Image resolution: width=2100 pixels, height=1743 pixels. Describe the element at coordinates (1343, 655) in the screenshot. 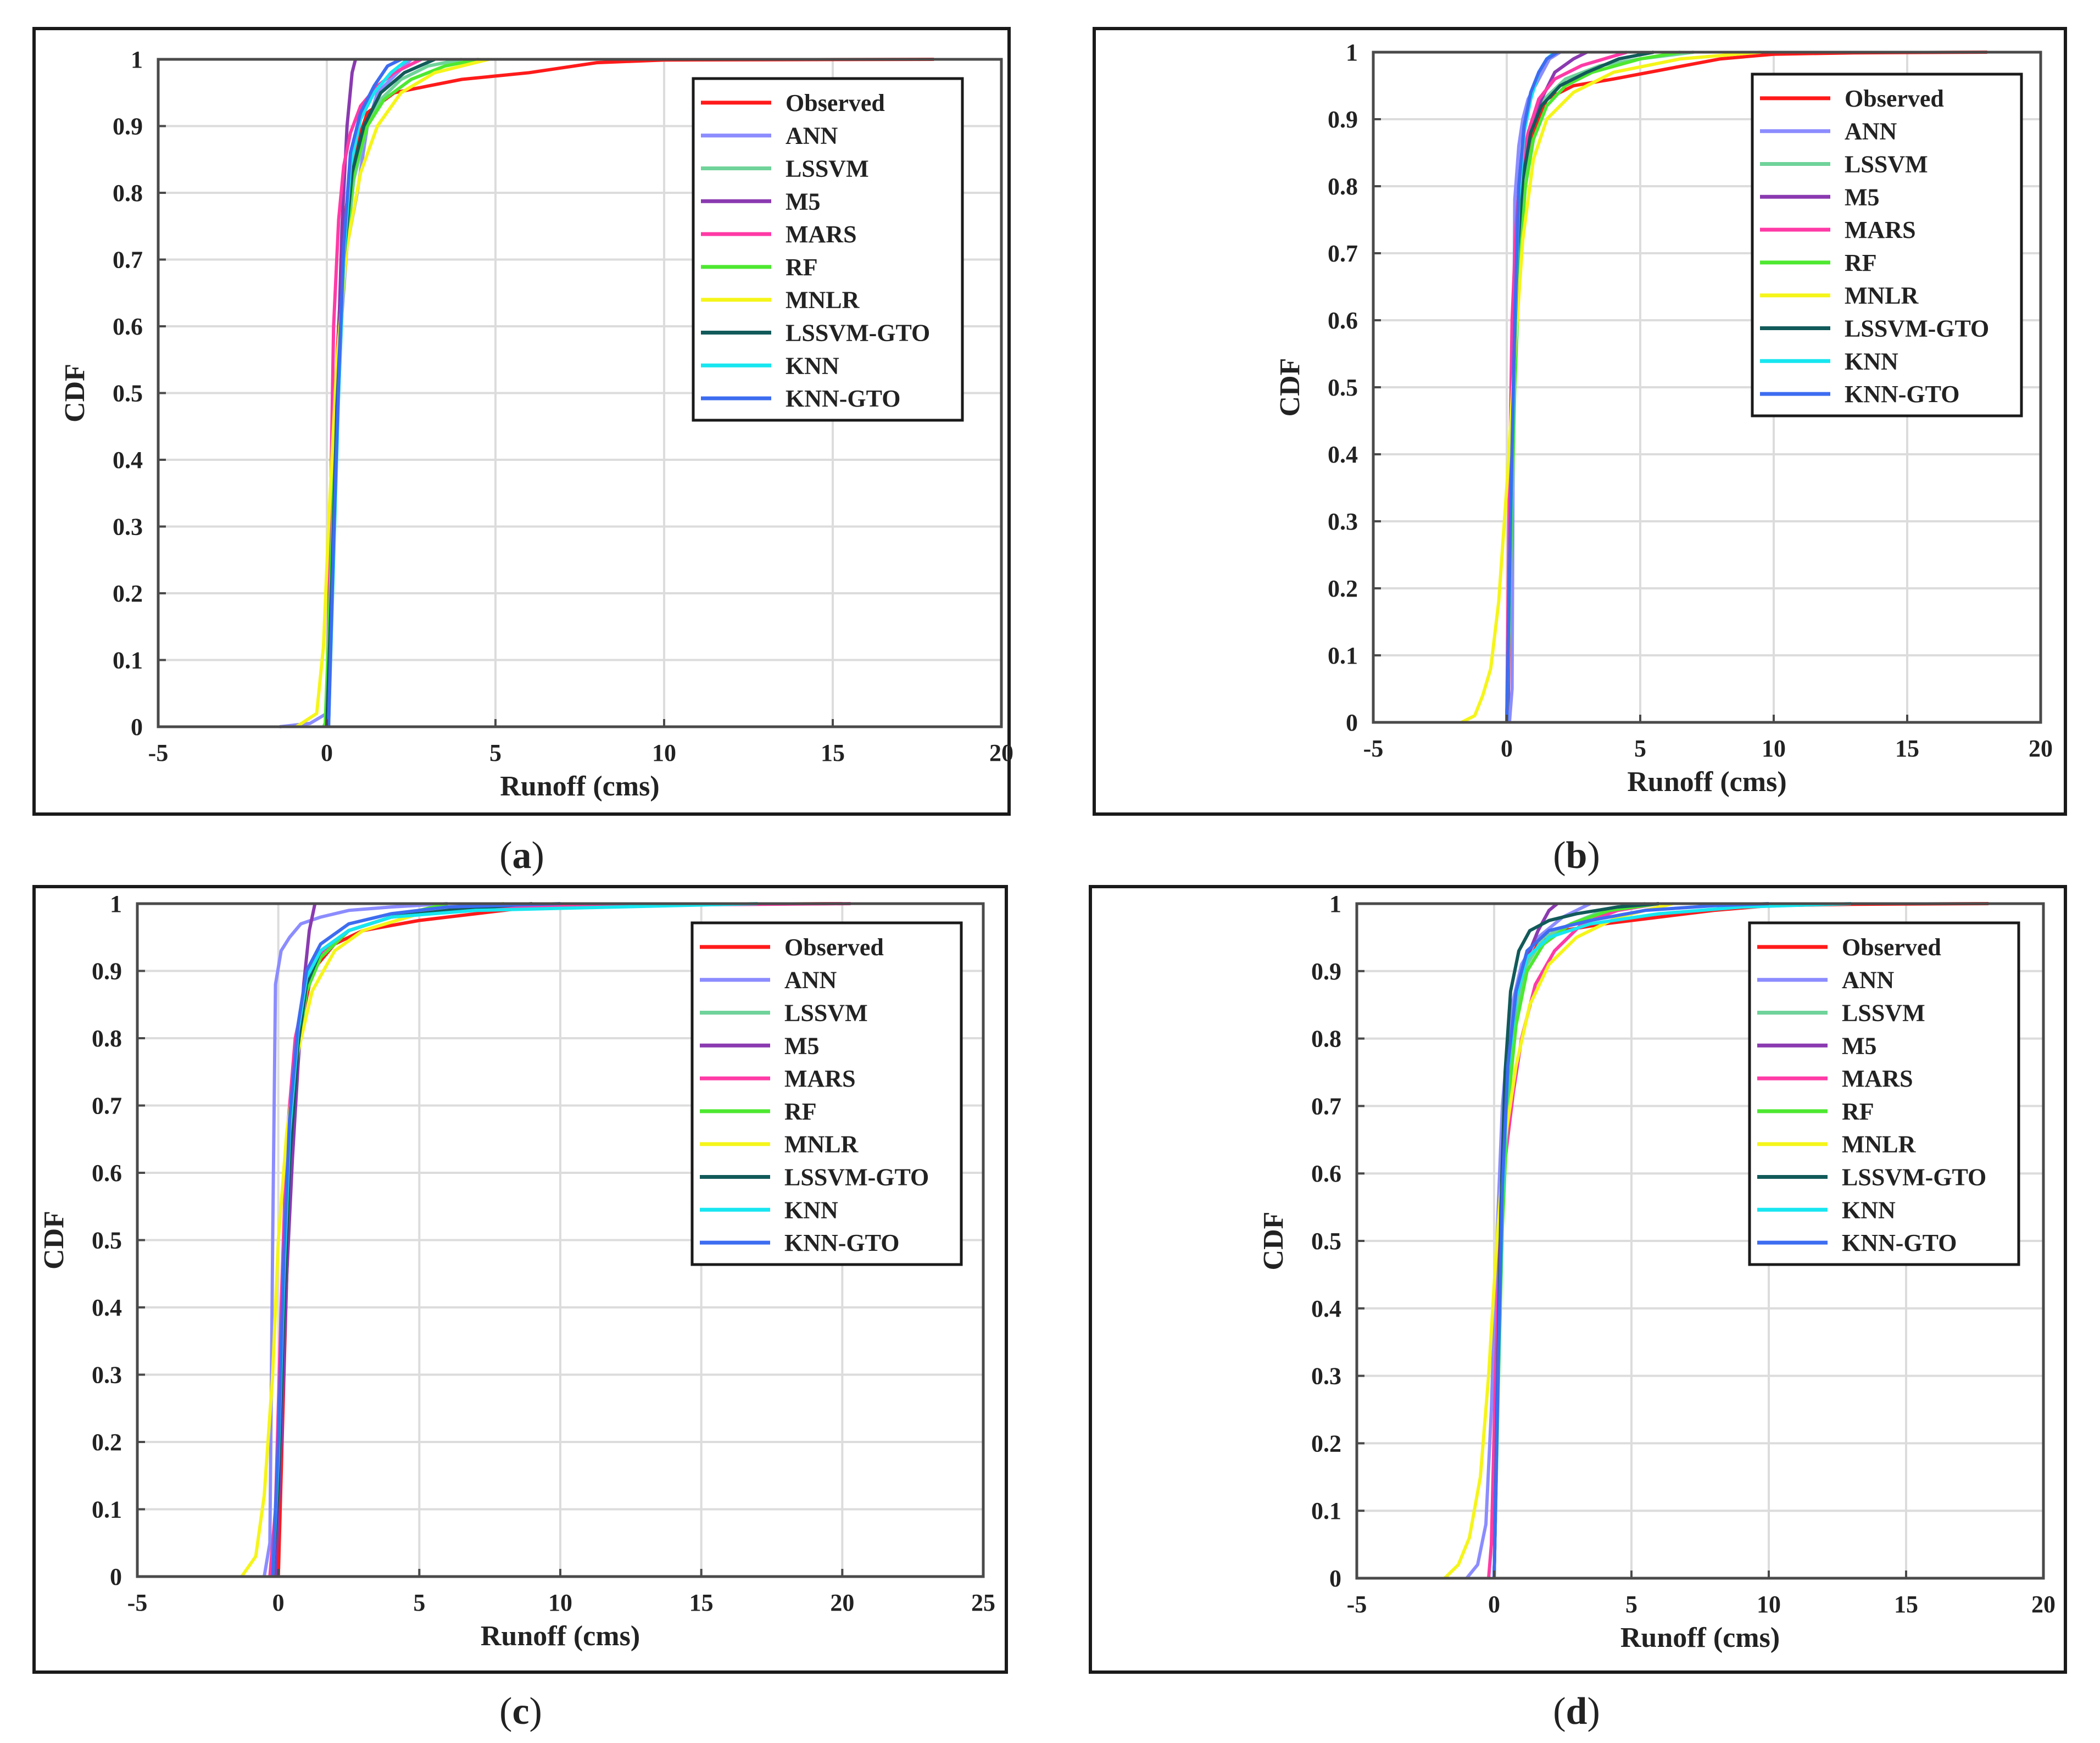

I see `panel-b-ytick-label-1: 0.1` at that location.